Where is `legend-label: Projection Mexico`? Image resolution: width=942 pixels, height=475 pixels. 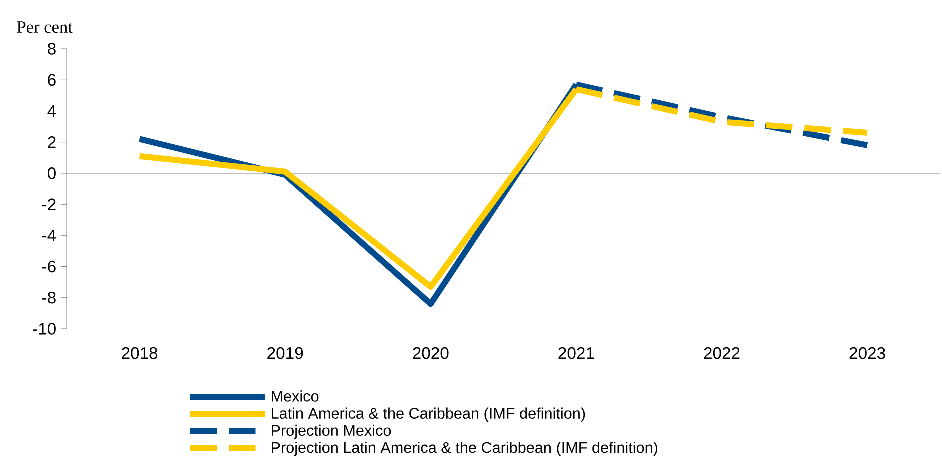
legend-label: Projection Mexico is located at coordinates (332, 432).